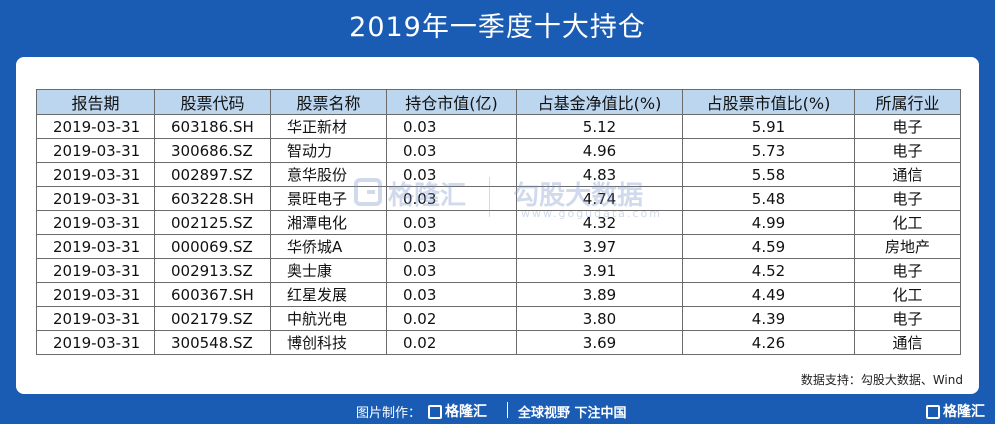 The width and height of the screenshot is (995, 424). What do you see at coordinates (95, 102) in the screenshot?
I see `column-header: 报告期` at bounding box center [95, 102].